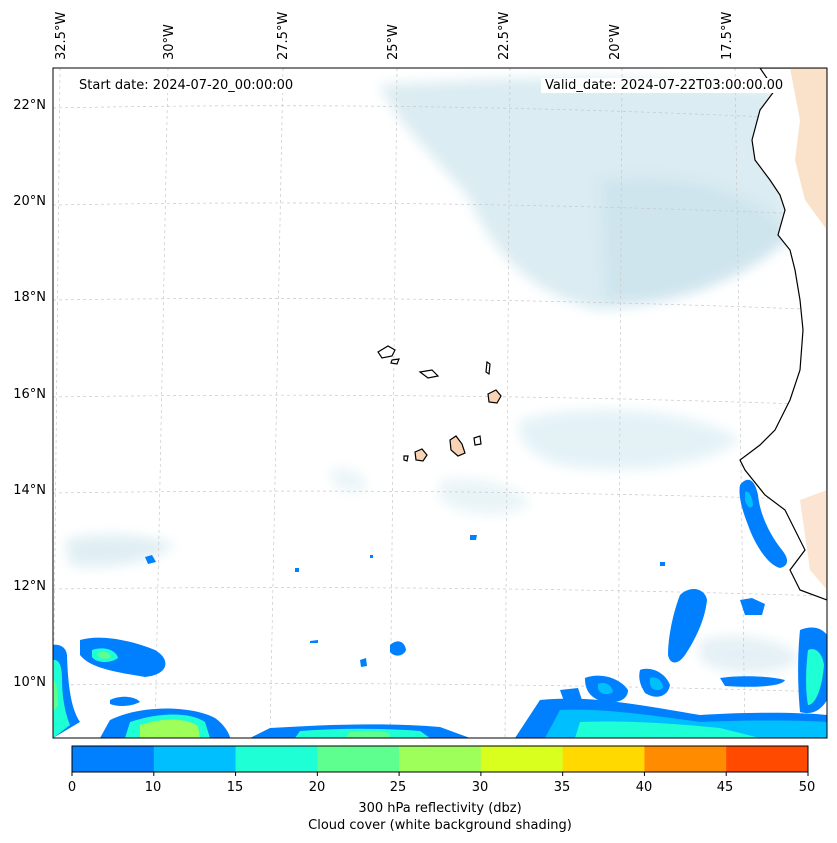 This screenshot has width=837, height=843. Describe the element at coordinates (169, 42) in the screenshot. I see `lon-label: 30°W` at that location.